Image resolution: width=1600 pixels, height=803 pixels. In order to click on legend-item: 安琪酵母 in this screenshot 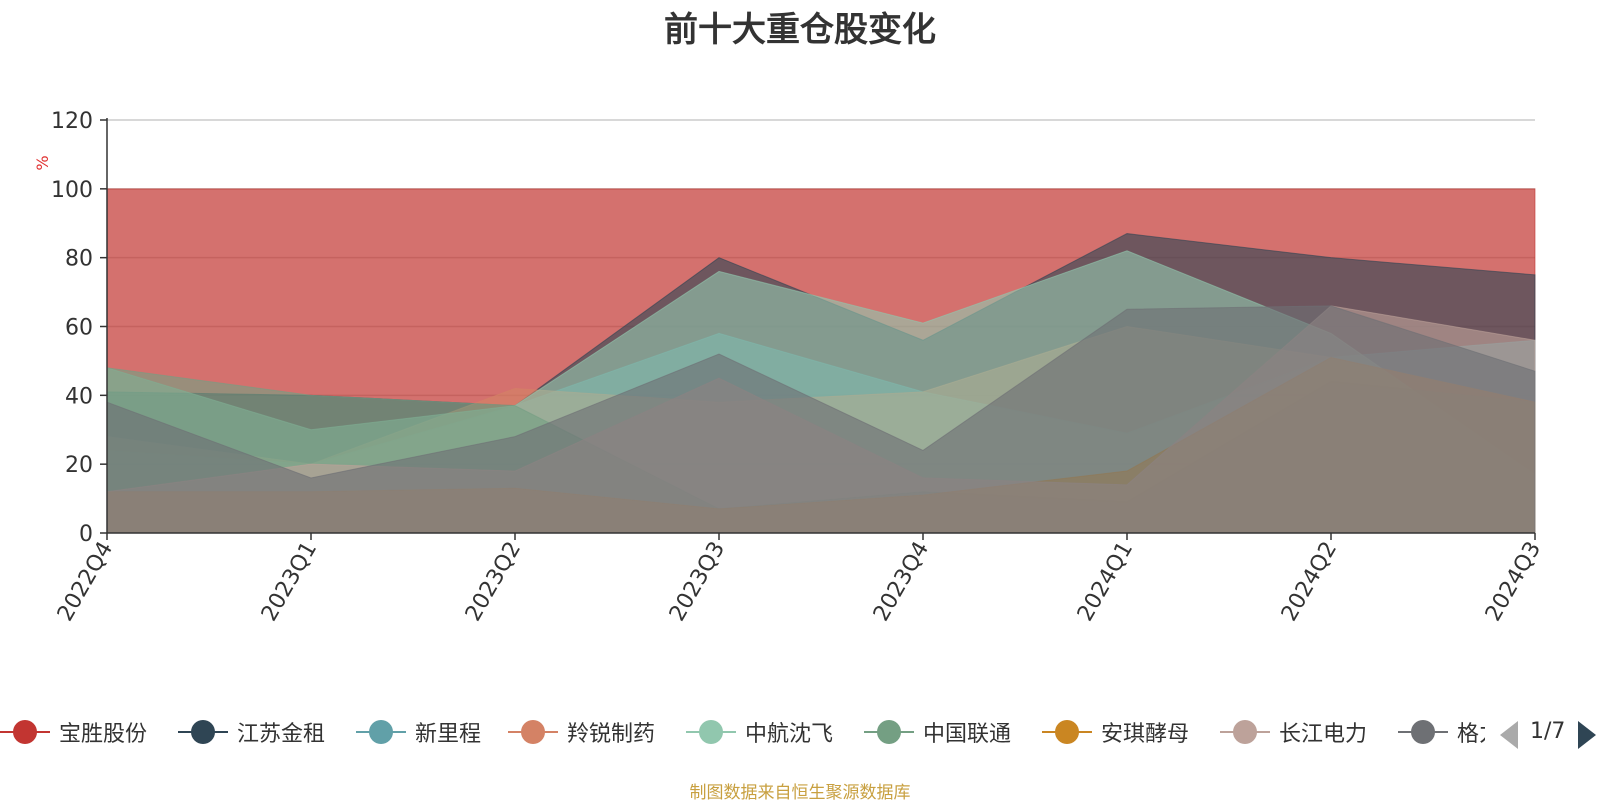, I will do `click(1115, 732)`.